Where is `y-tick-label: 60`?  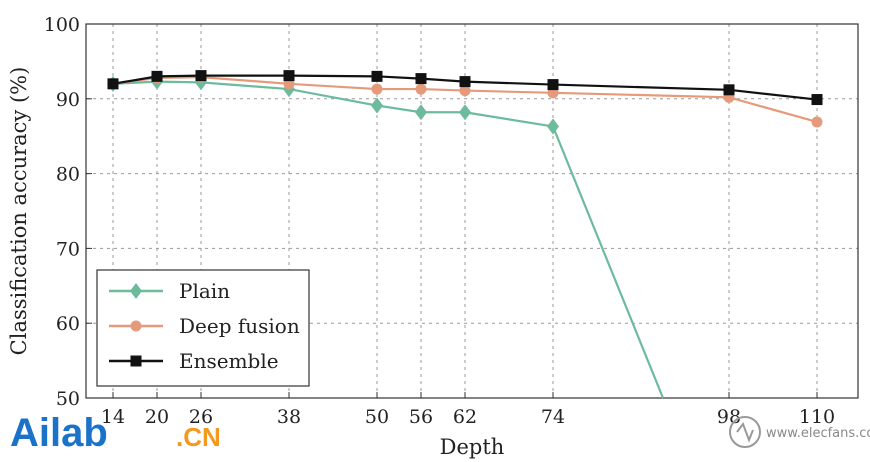 y-tick-label: 60 is located at coordinates (68, 324).